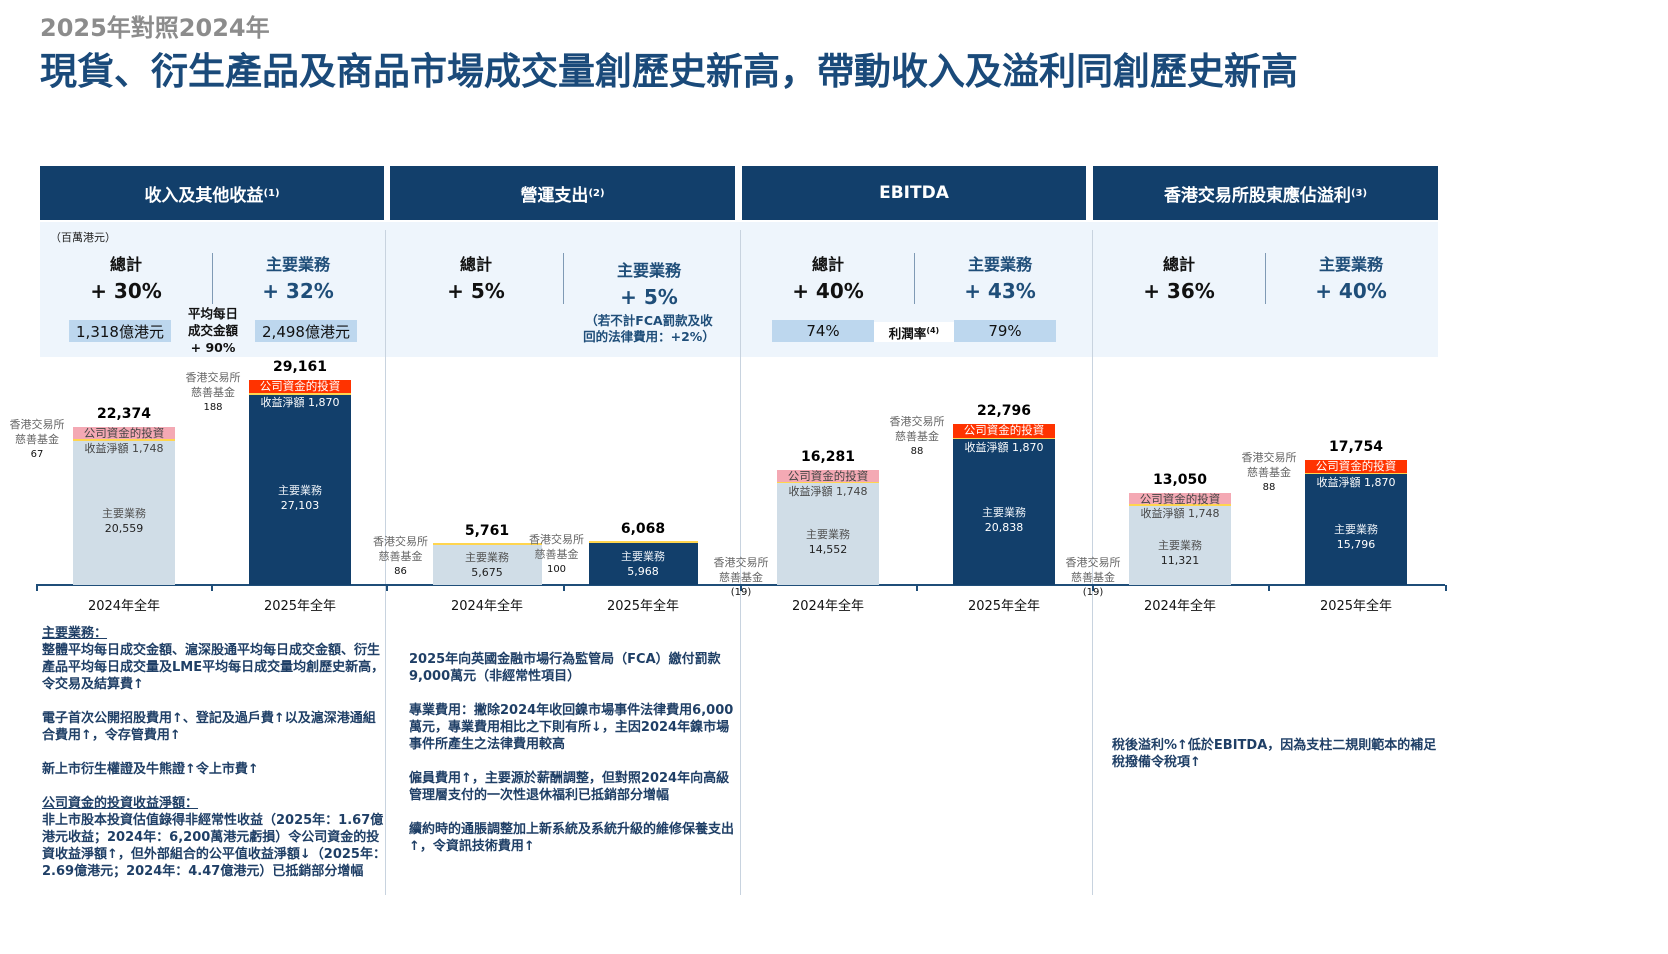  Describe the element at coordinates (554, 195) in the screenshot. I see `panel-title: 營運支出` at that location.